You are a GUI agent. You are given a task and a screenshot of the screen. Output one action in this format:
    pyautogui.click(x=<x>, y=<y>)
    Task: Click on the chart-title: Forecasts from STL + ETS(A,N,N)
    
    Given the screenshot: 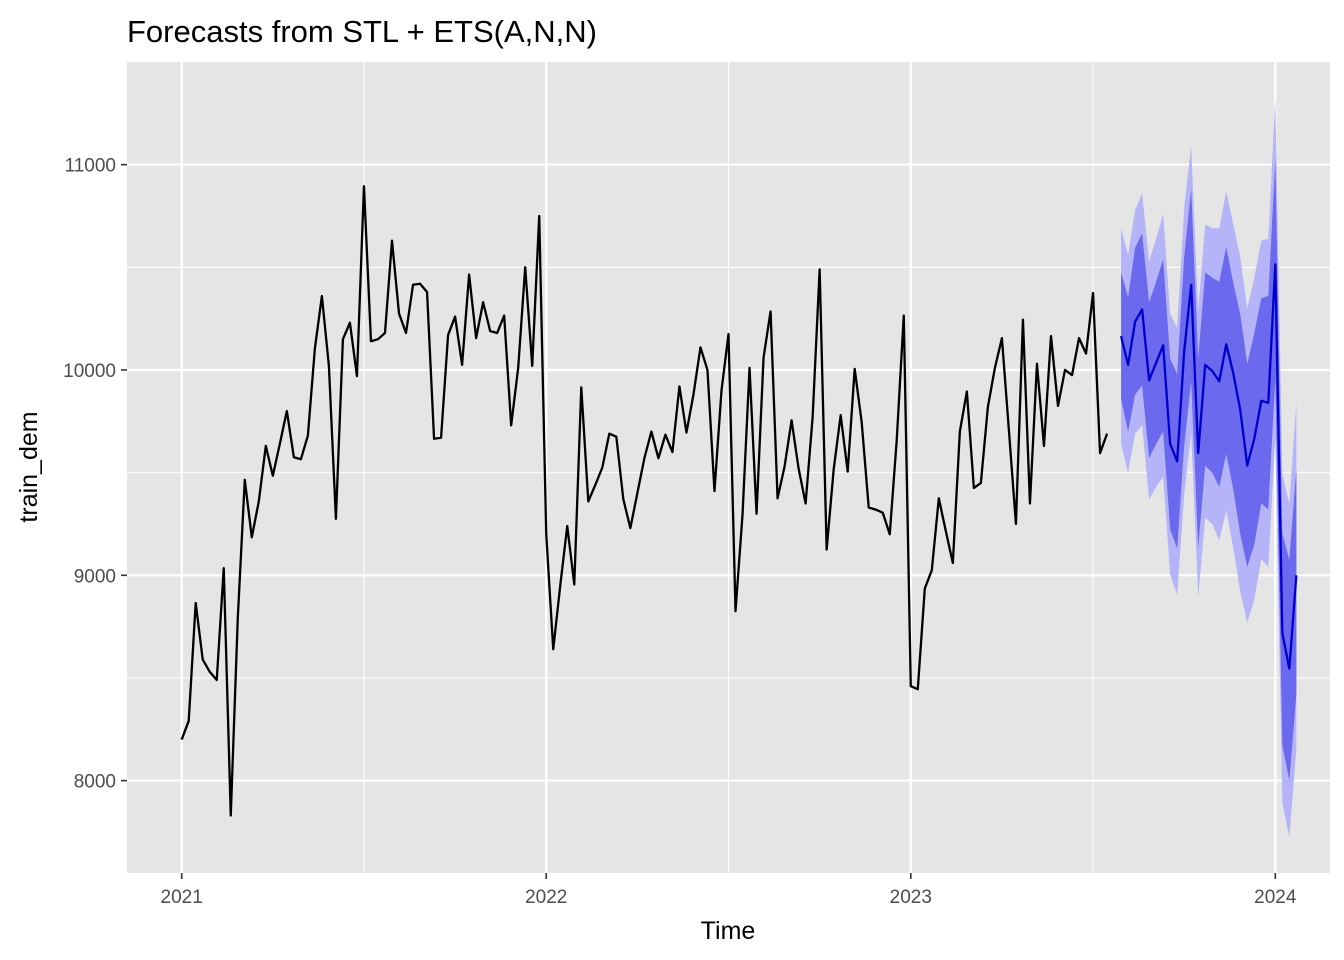 What is the action you would take?
    pyautogui.click(x=362, y=31)
    